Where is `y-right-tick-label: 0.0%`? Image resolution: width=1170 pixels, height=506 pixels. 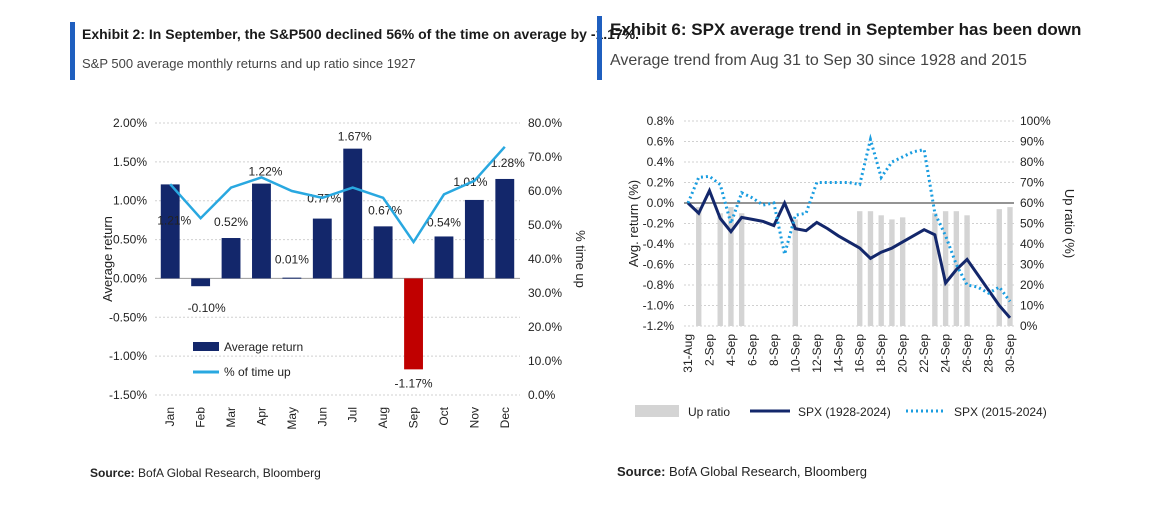 y-right-tick-label: 0.0% is located at coordinates (542, 395).